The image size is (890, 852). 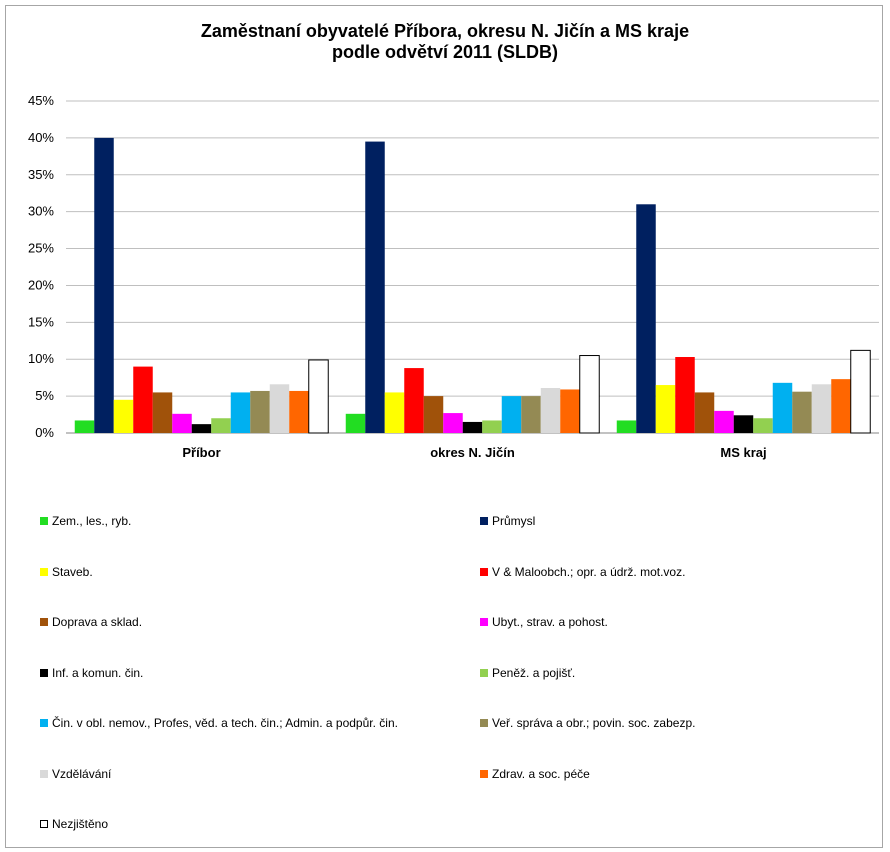 I want to click on legend-item: Zem., les., ryb., so click(x=85, y=521).